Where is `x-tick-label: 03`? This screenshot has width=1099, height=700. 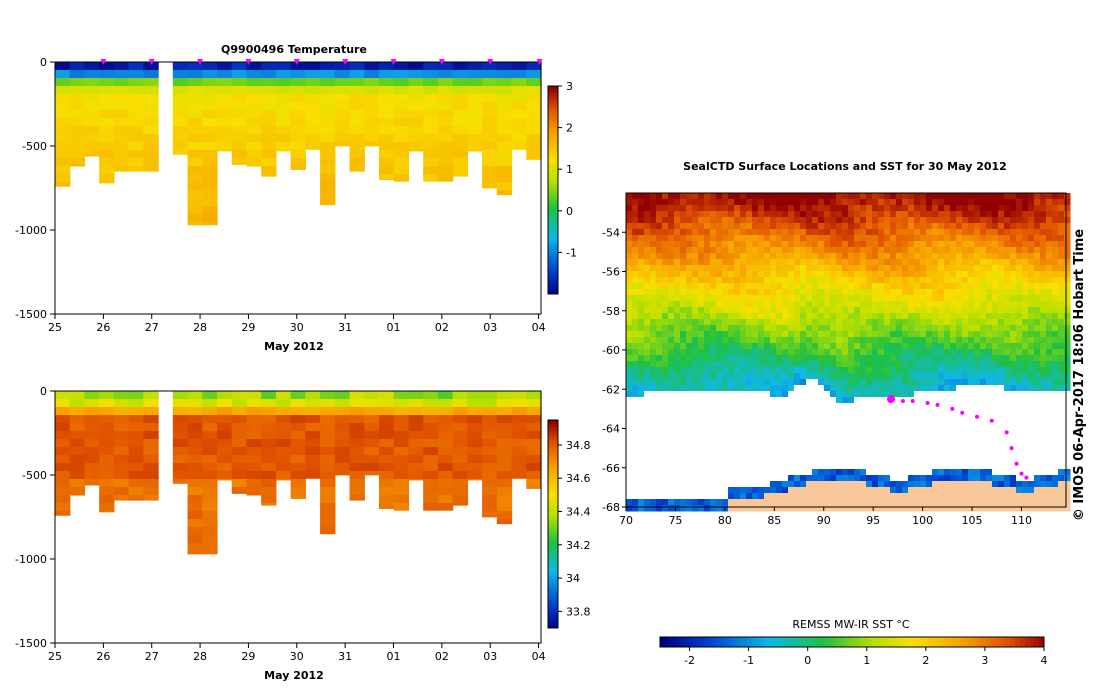
x-tick-label: 03 is located at coordinates (490, 327).